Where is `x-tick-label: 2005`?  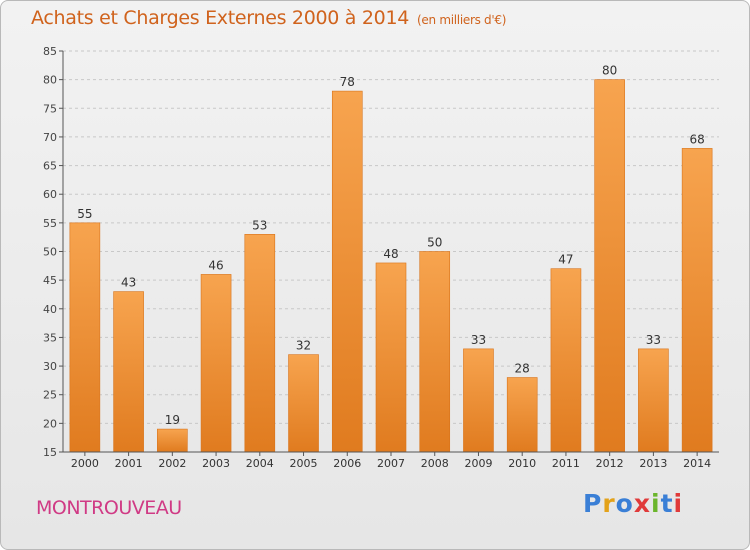 x-tick-label: 2005 is located at coordinates (304, 463).